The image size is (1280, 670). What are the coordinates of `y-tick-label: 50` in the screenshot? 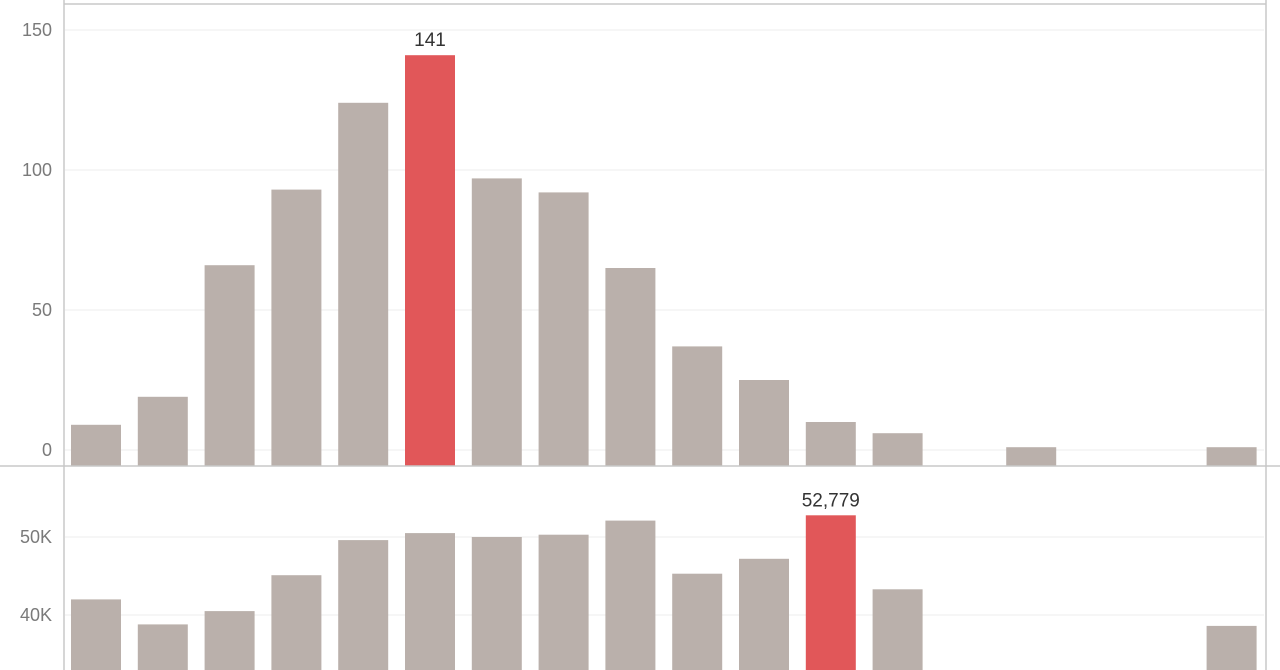 It's located at (42, 310).